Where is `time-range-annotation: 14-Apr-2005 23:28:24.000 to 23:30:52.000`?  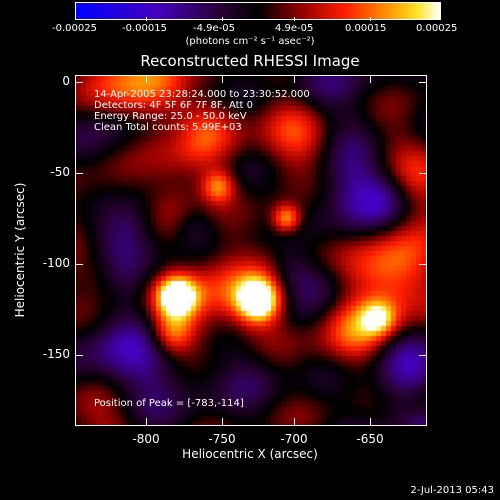 time-range-annotation: 14-Apr-2005 23:28:24.000 to 23:30:52.000 is located at coordinates (202, 94).